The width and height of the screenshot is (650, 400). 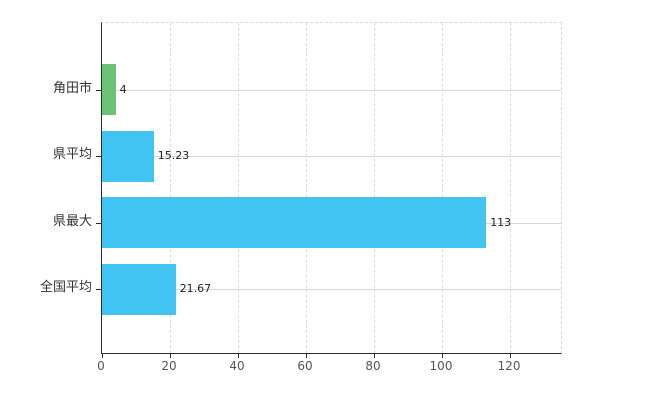 What do you see at coordinates (72, 154) in the screenshot?
I see `category-label: 県平均` at bounding box center [72, 154].